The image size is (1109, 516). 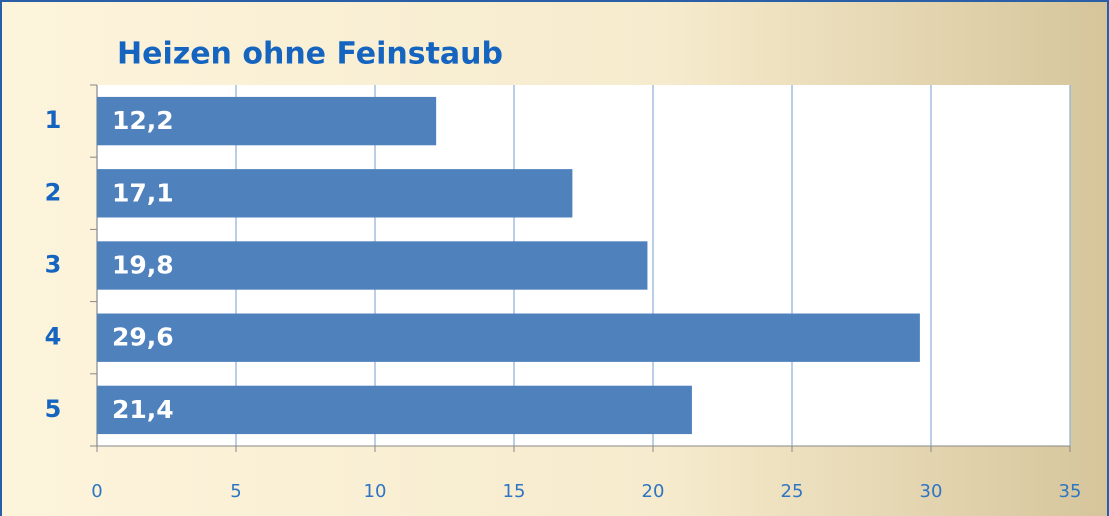 What do you see at coordinates (1070, 491) in the screenshot?
I see `x-tick-label: 35` at bounding box center [1070, 491].